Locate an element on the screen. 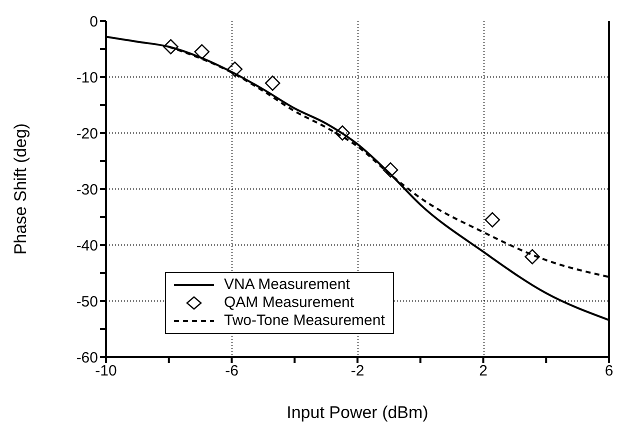 The image size is (618, 428). x-axis-title: Input Power (dBm) is located at coordinates (357, 412).